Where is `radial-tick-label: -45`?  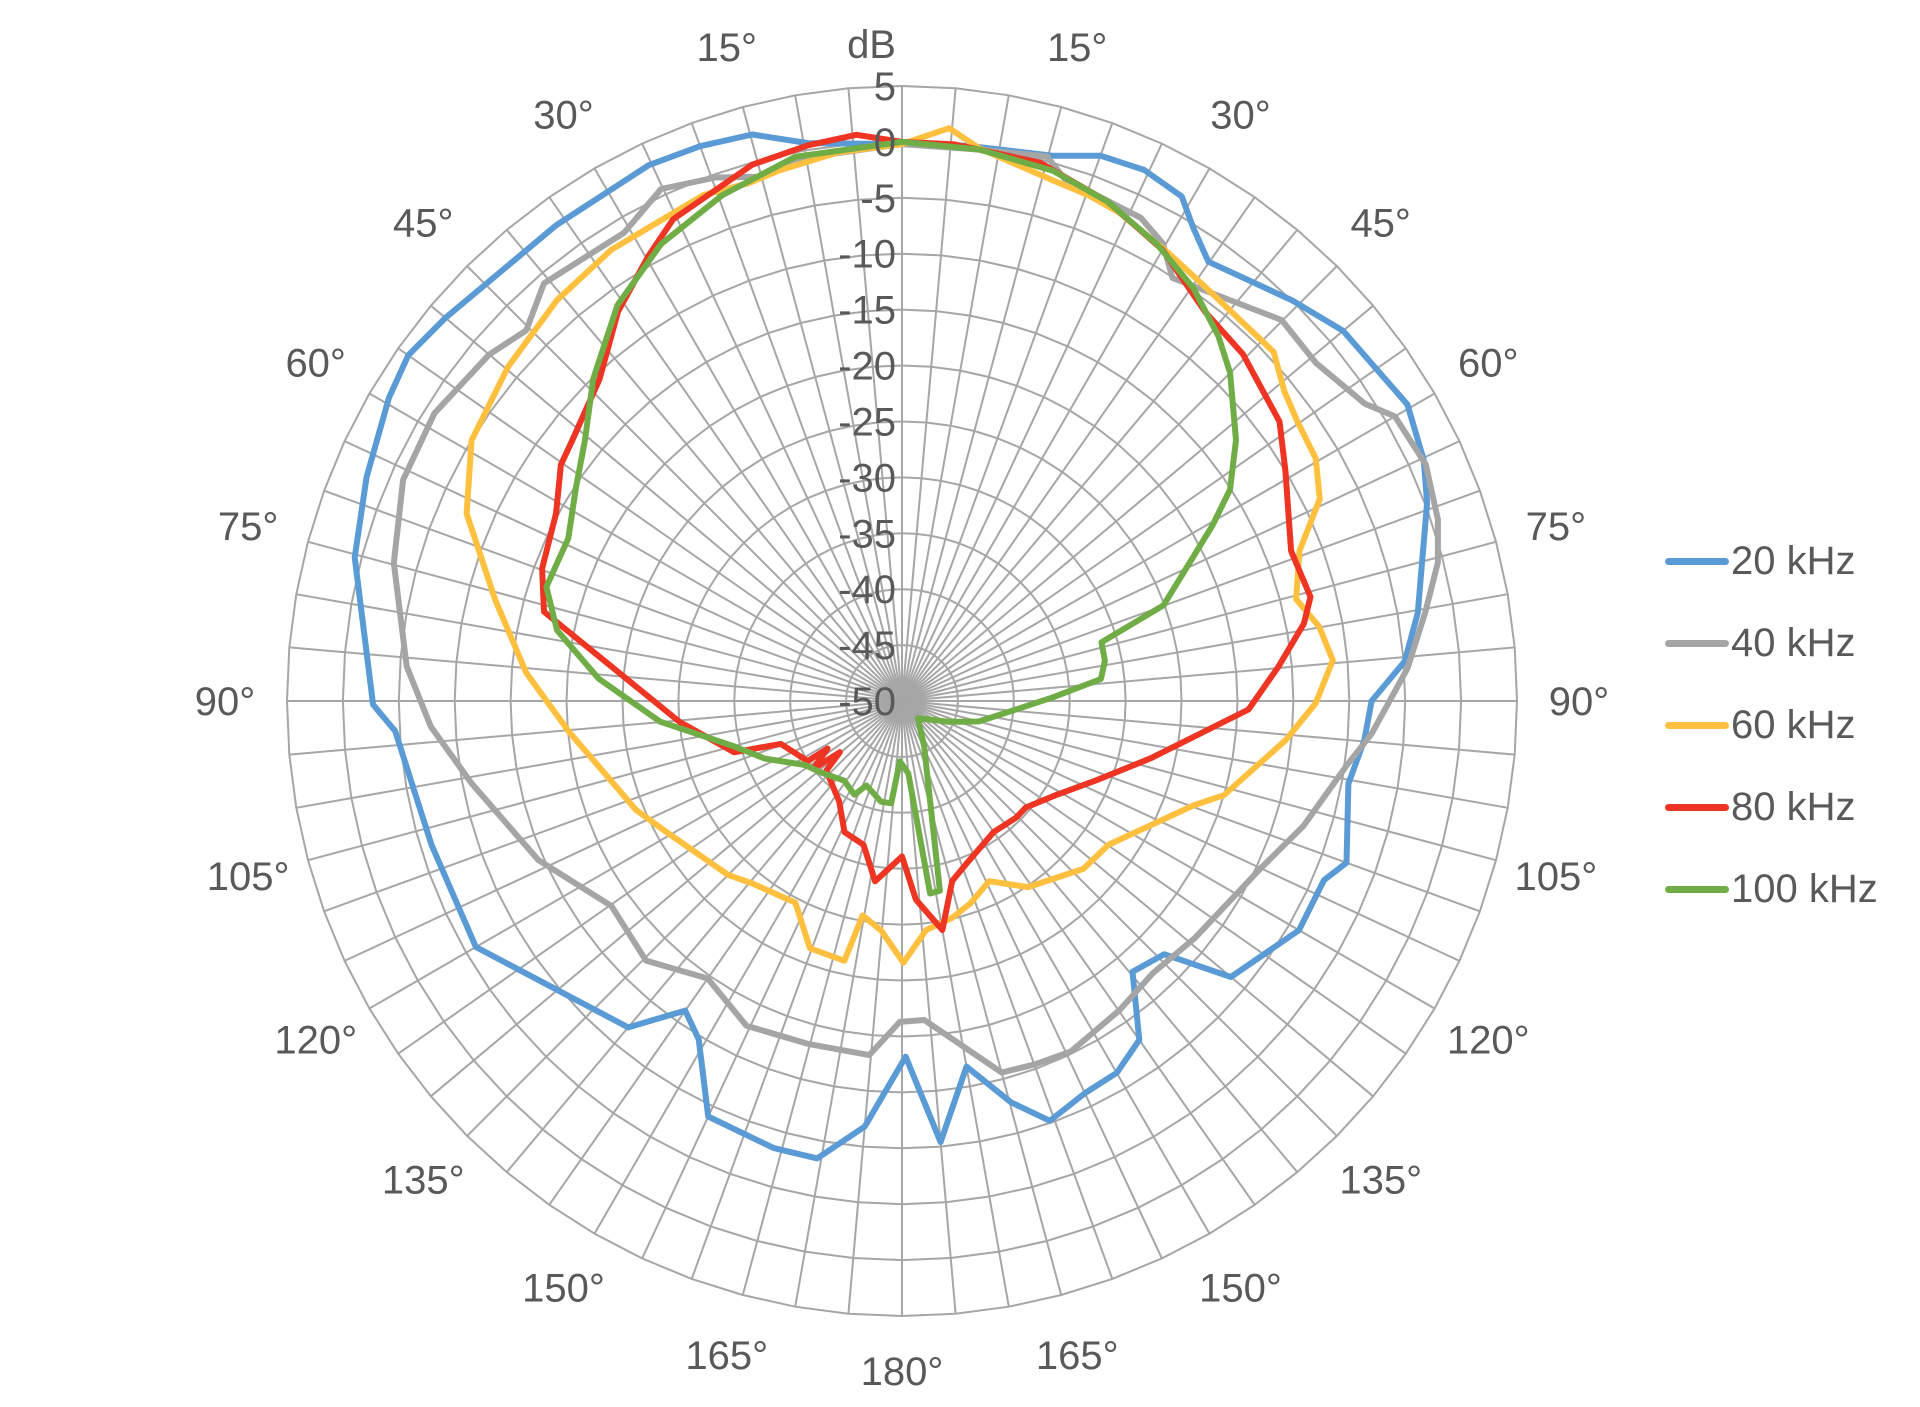 radial-tick-label: -45 is located at coordinates (867, 646).